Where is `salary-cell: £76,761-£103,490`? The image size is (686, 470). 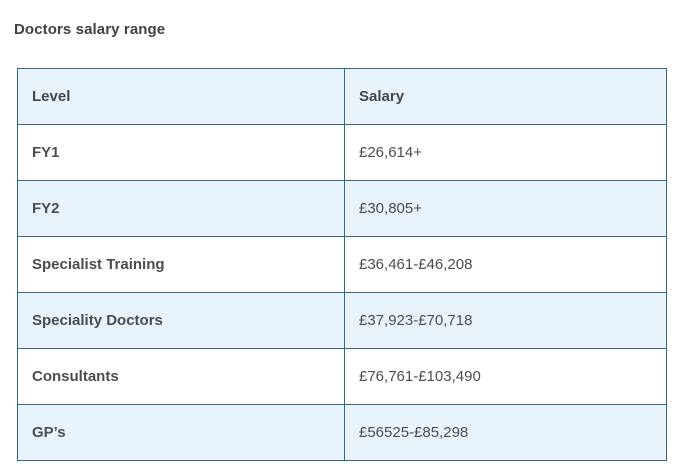
salary-cell: £76,761-£103,490 is located at coordinates (505, 376).